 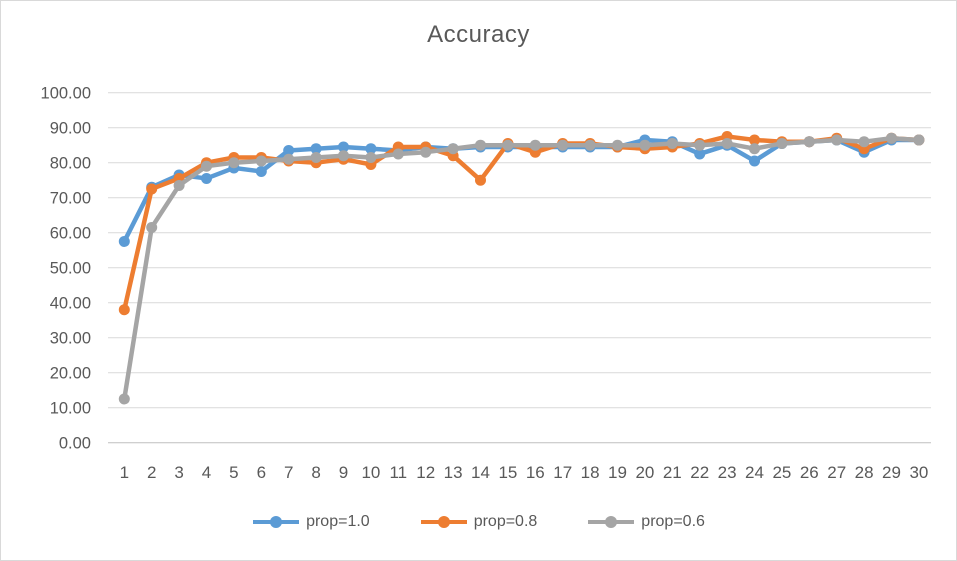 I want to click on y-tick-label: 10.00, so click(x=70, y=409).